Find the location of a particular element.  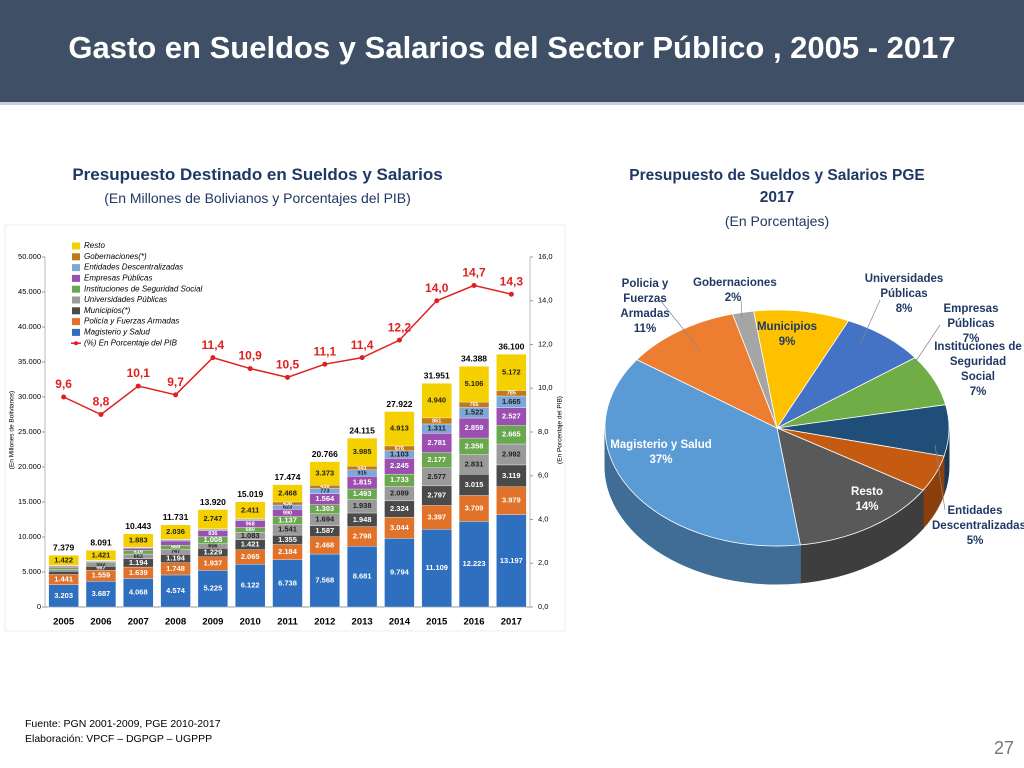

segment-label: 680 is located at coordinates (250, 530).